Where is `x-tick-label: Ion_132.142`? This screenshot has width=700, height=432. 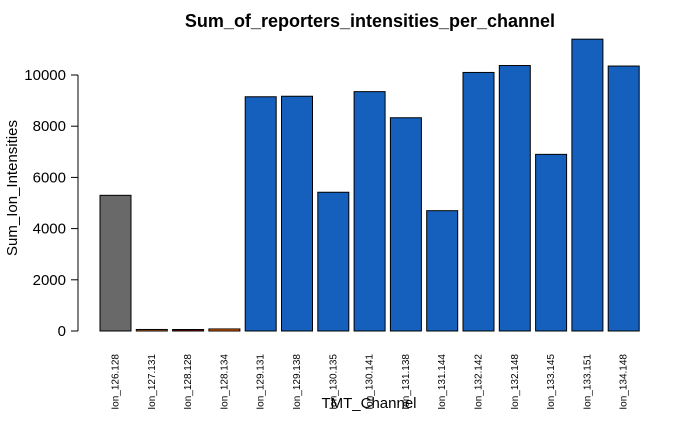
x-tick-label: Ion_132.142 is located at coordinates (479, 382).